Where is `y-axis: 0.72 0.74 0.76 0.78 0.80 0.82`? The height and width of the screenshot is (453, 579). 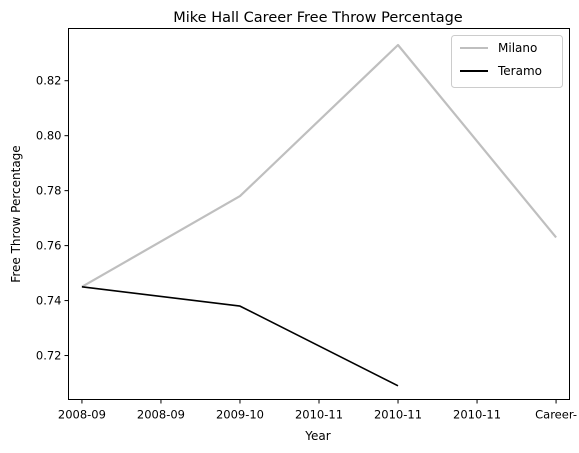
y-axis: 0.72 0.74 0.76 0.78 0.80 0.82 is located at coordinates (52, 218).